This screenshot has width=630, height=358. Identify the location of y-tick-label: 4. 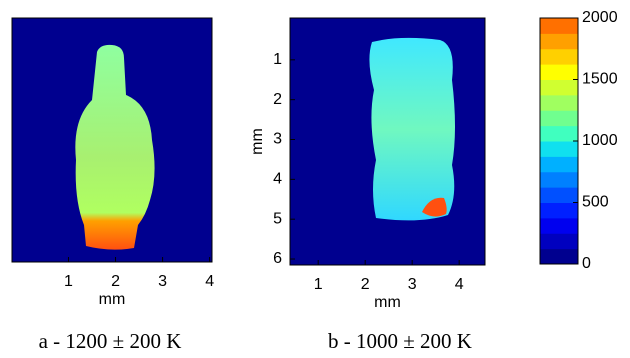
(277, 179).